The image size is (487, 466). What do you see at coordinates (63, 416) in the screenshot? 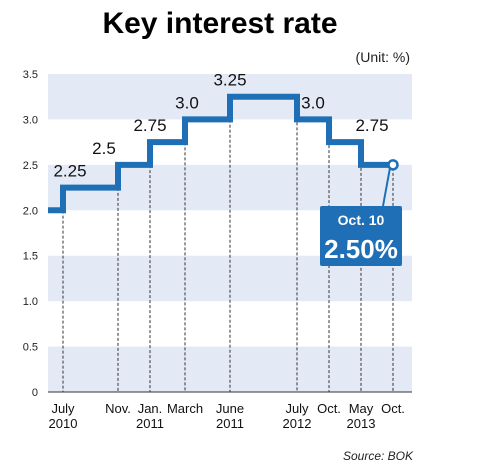
I see `x-tick-label: July 2010` at bounding box center [63, 416].